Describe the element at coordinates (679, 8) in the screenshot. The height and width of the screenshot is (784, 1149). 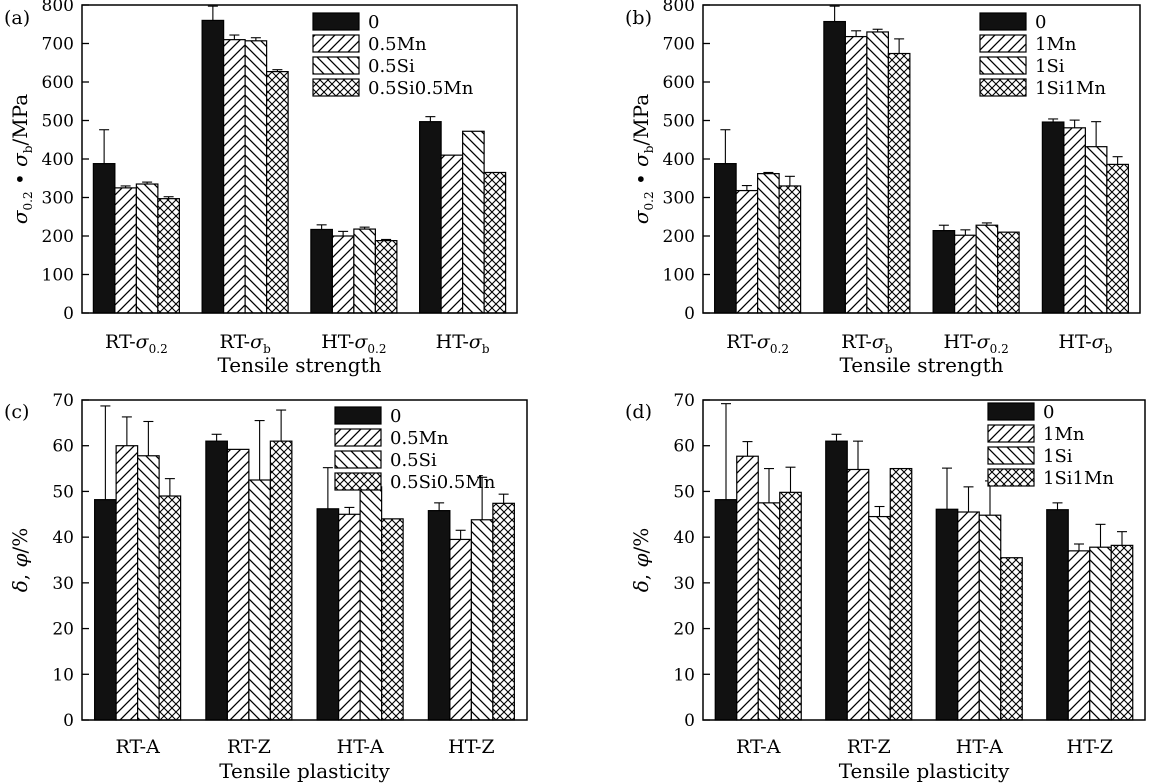
I see `y-tick-label: 800` at that location.